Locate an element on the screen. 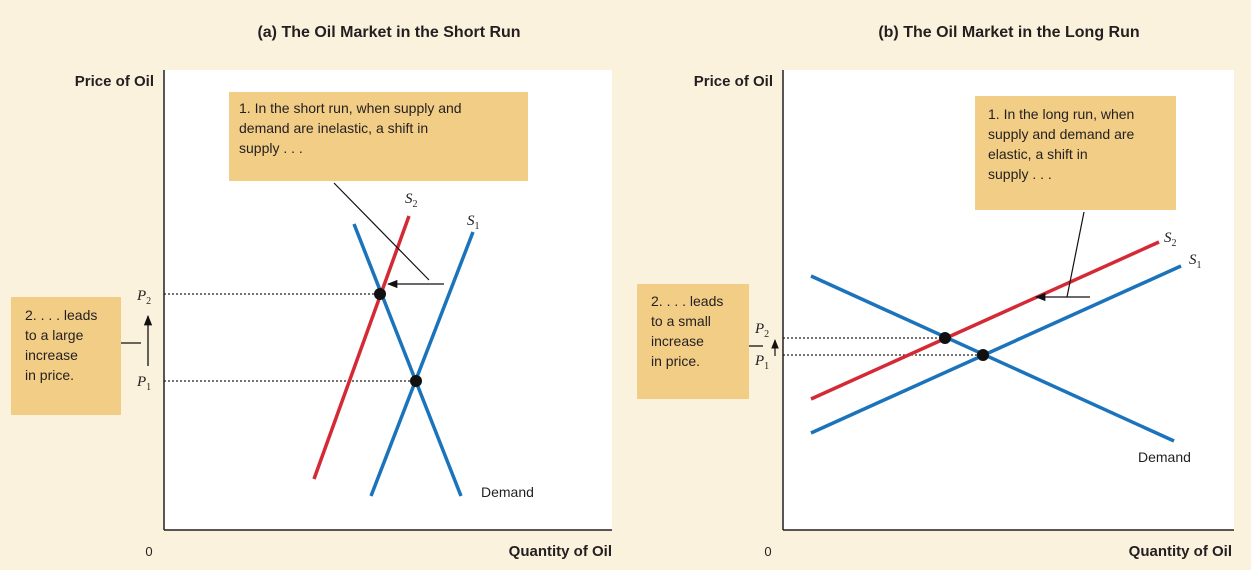 The image size is (1251, 570). panel-b-p1-label: P1 is located at coordinates (761, 362).